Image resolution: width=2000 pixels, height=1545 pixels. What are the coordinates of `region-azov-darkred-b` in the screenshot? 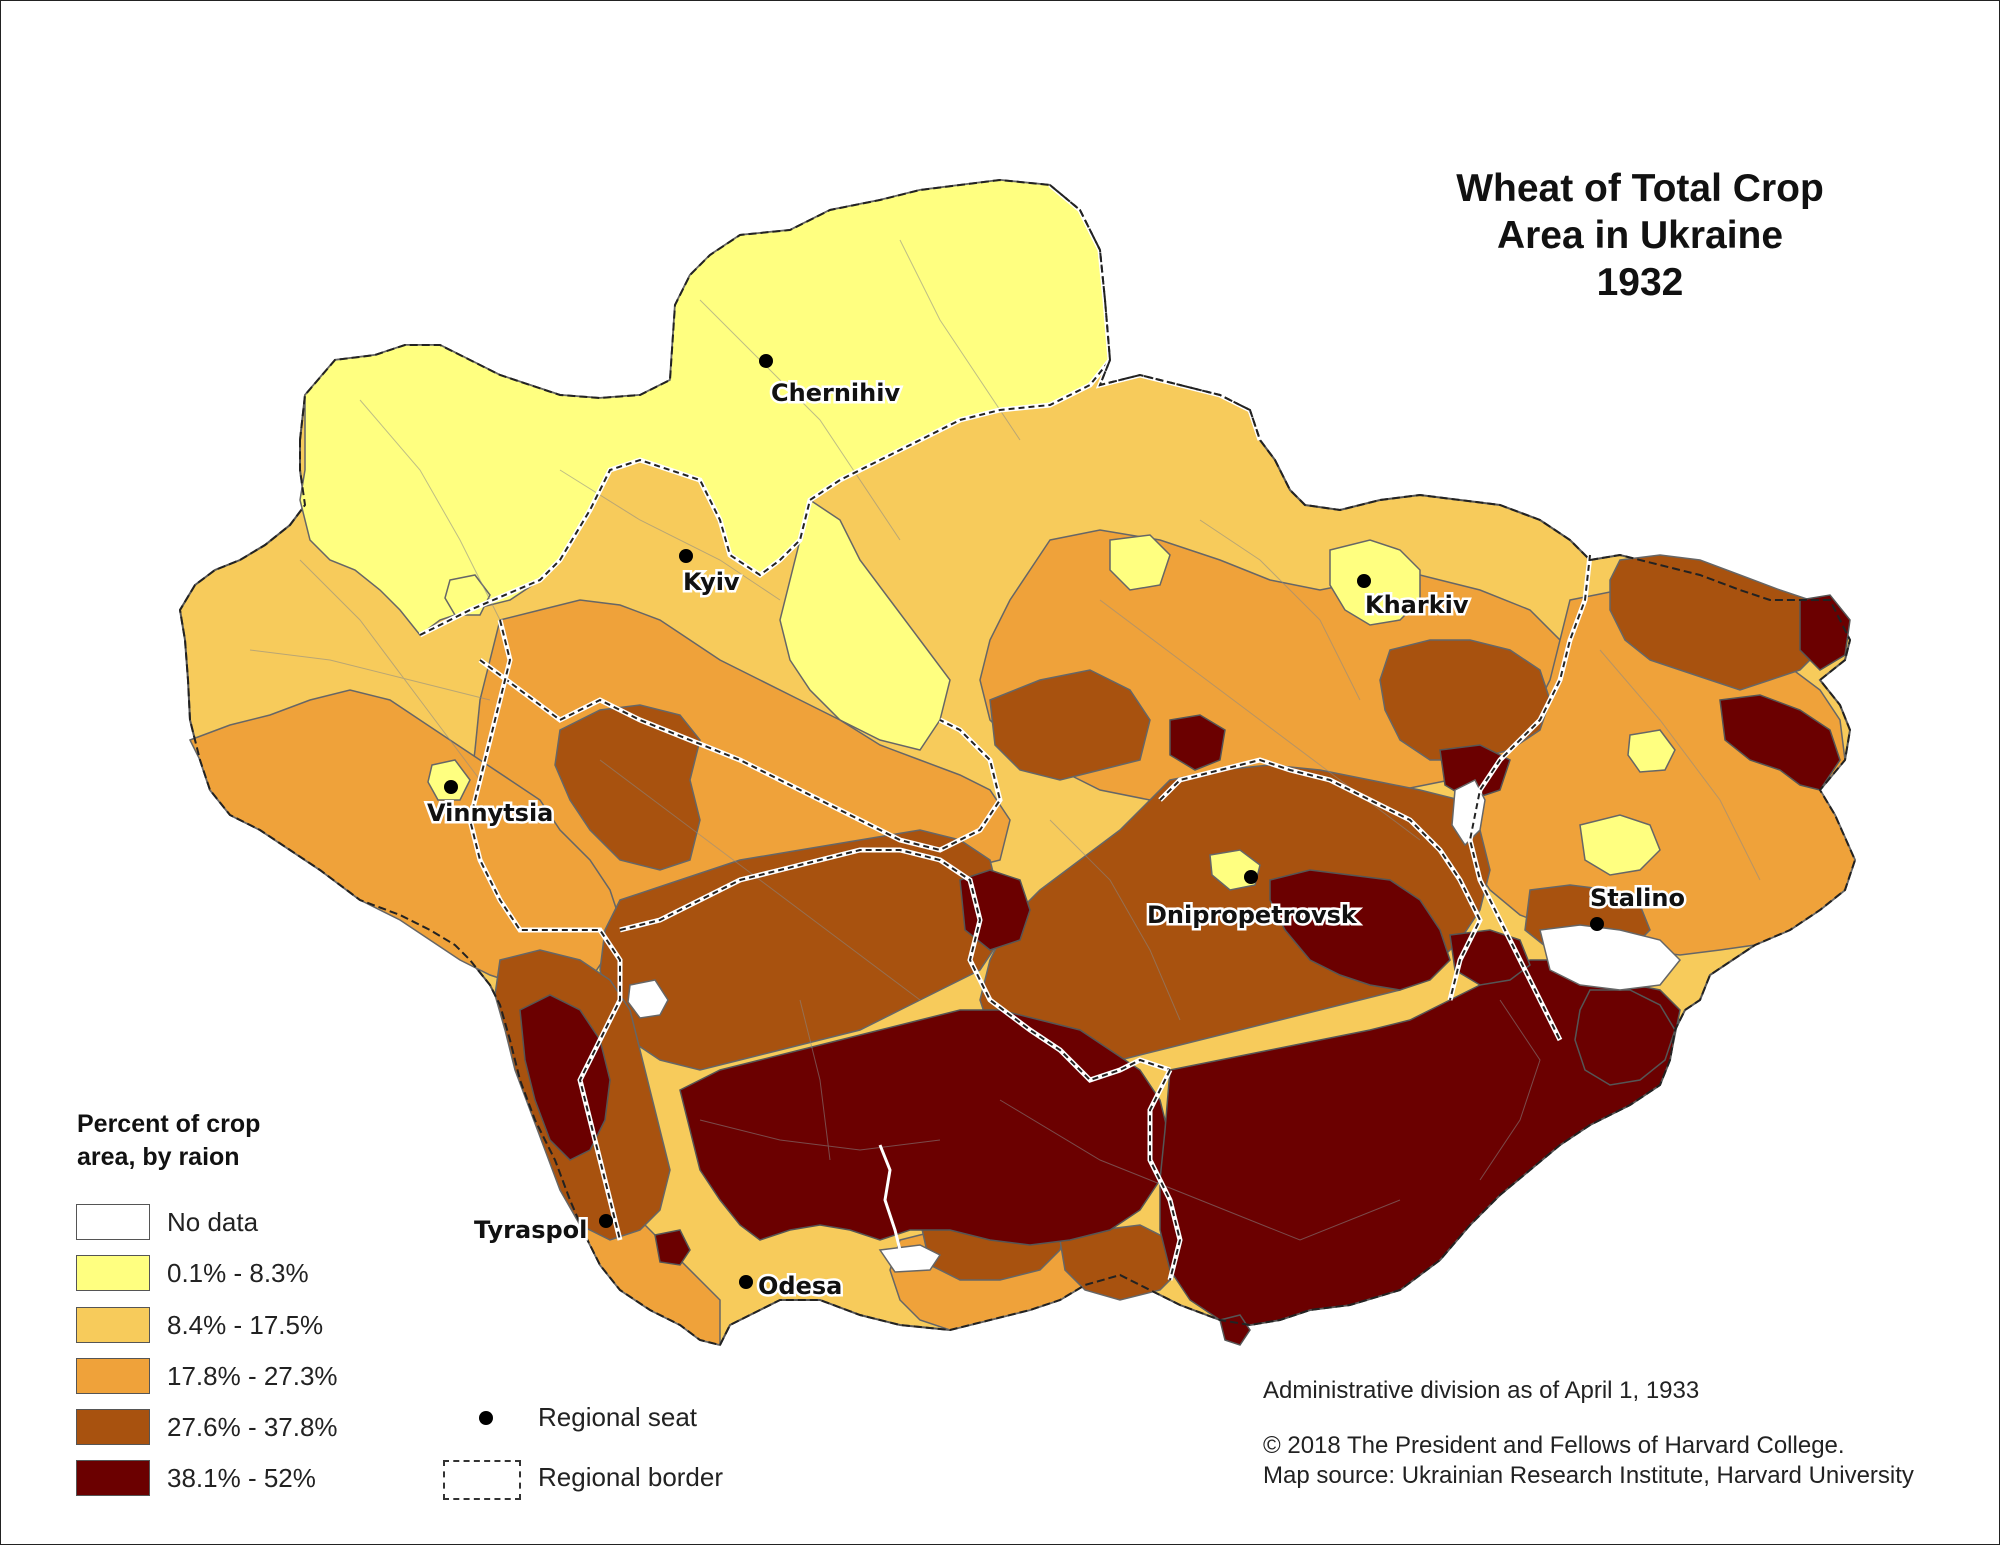 It's located at (1625, 1037).